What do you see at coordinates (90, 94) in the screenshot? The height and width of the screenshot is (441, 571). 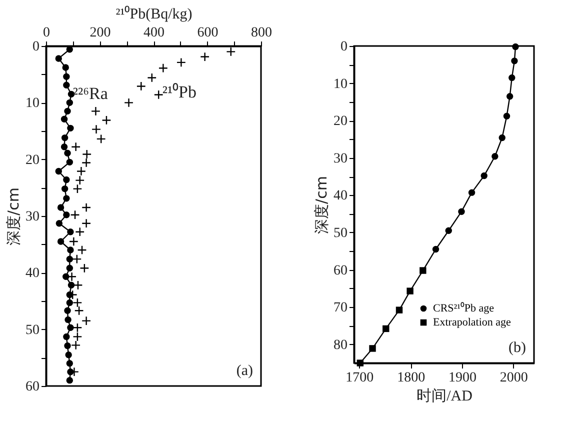 I see `annotation: ²²⁶Ra` at bounding box center [90, 94].